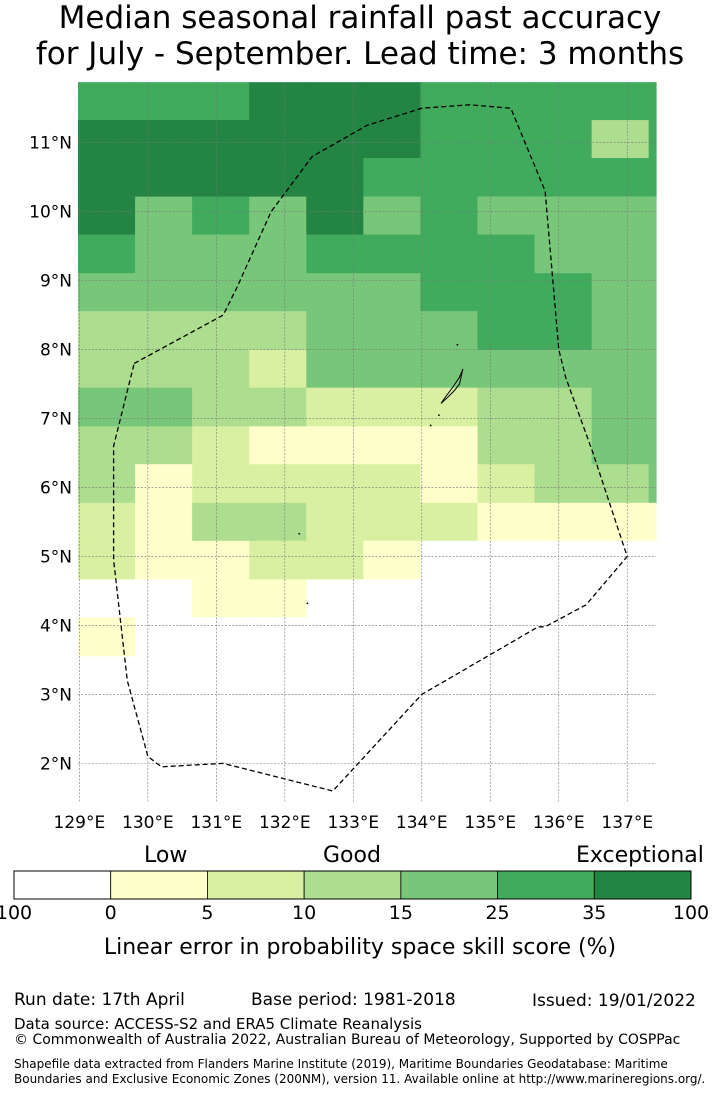 This screenshot has height=1095, width=720. What do you see at coordinates (50, 454) in the screenshot?
I see `lat-tick-labels: 2°N 3°N 4°N 5°N 6°N 7°N 8°N 9°N 10°N 11°N` at bounding box center [50, 454].